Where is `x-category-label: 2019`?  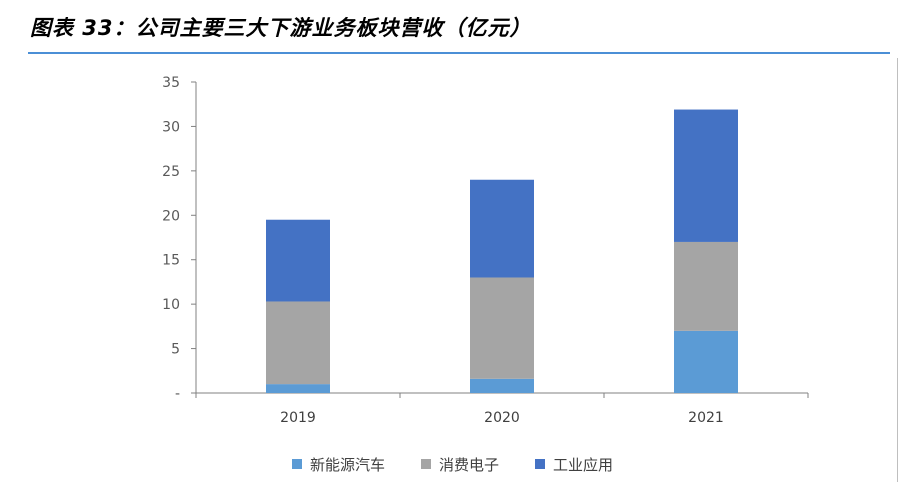 x-category-label: 2019 is located at coordinates (298, 418).